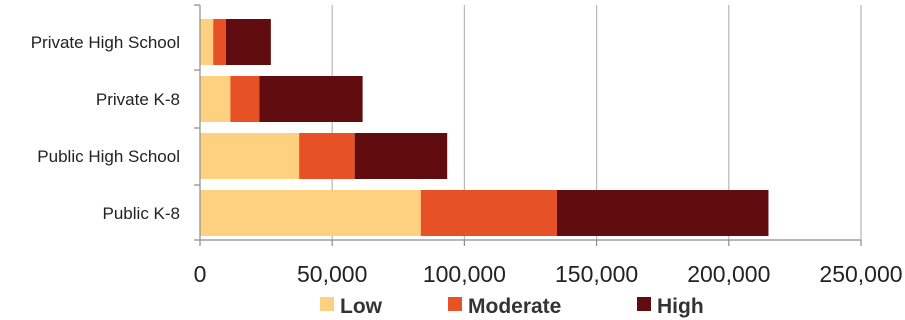 This screenshot has width=905, height=320. I want to click on x-tick-label: 50,000, so click(332, 274).